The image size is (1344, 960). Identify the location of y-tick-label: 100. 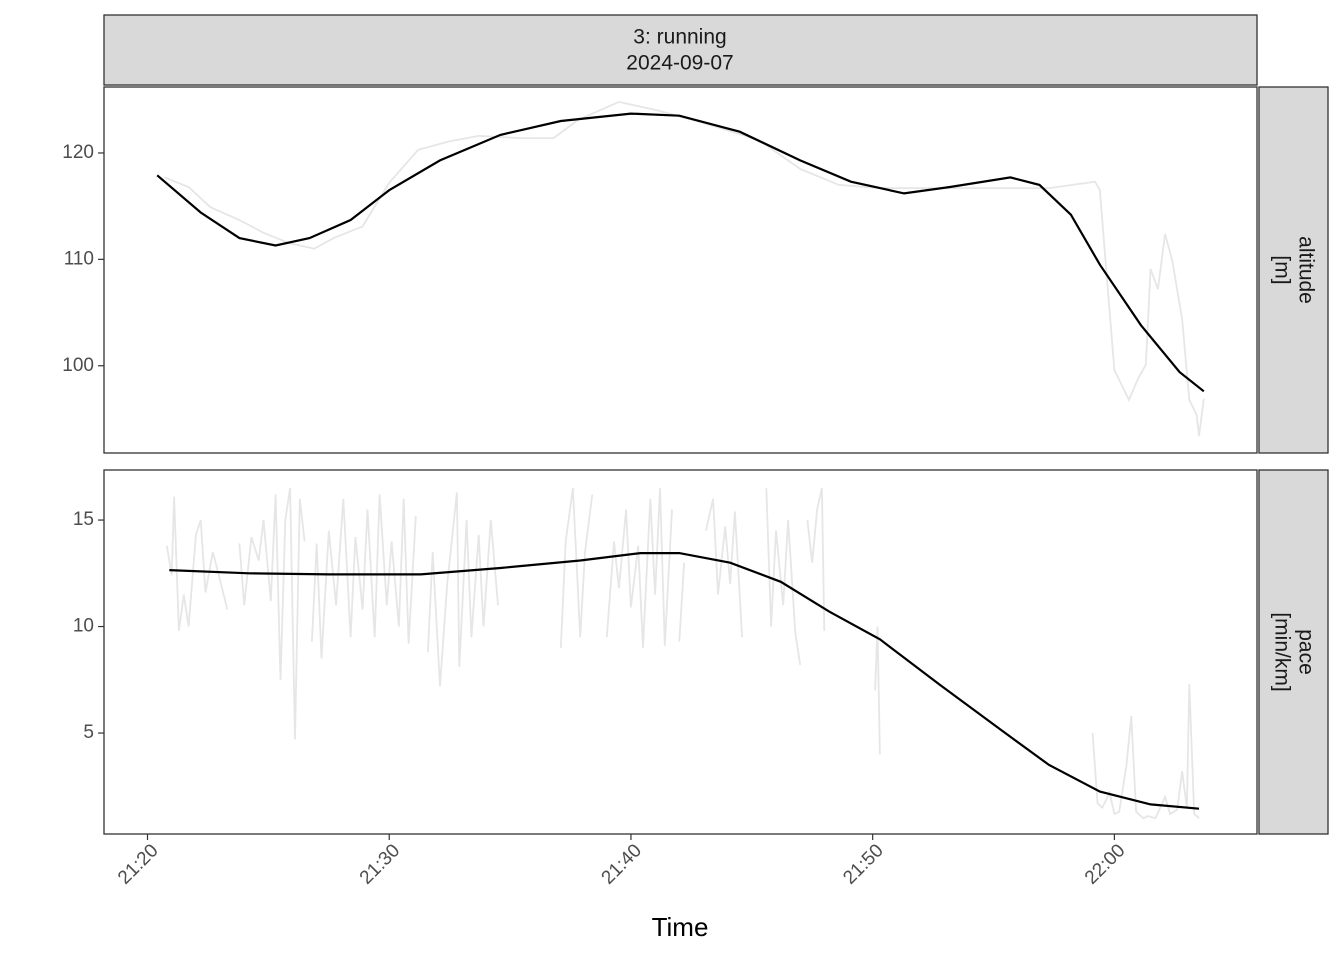
(78, 365).